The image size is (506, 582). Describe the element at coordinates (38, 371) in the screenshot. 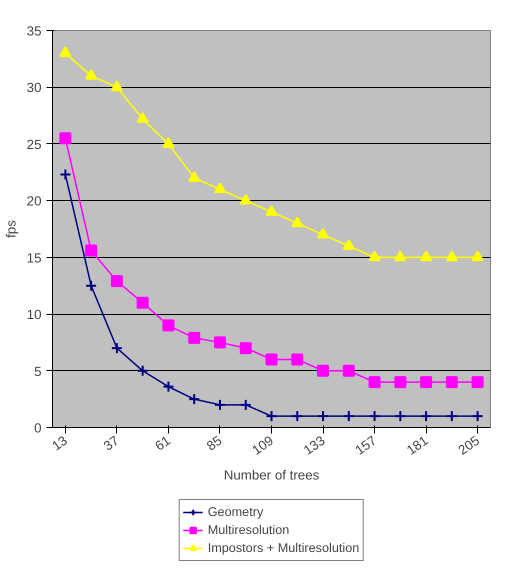

I see `y-tick-label: 5` at that location.